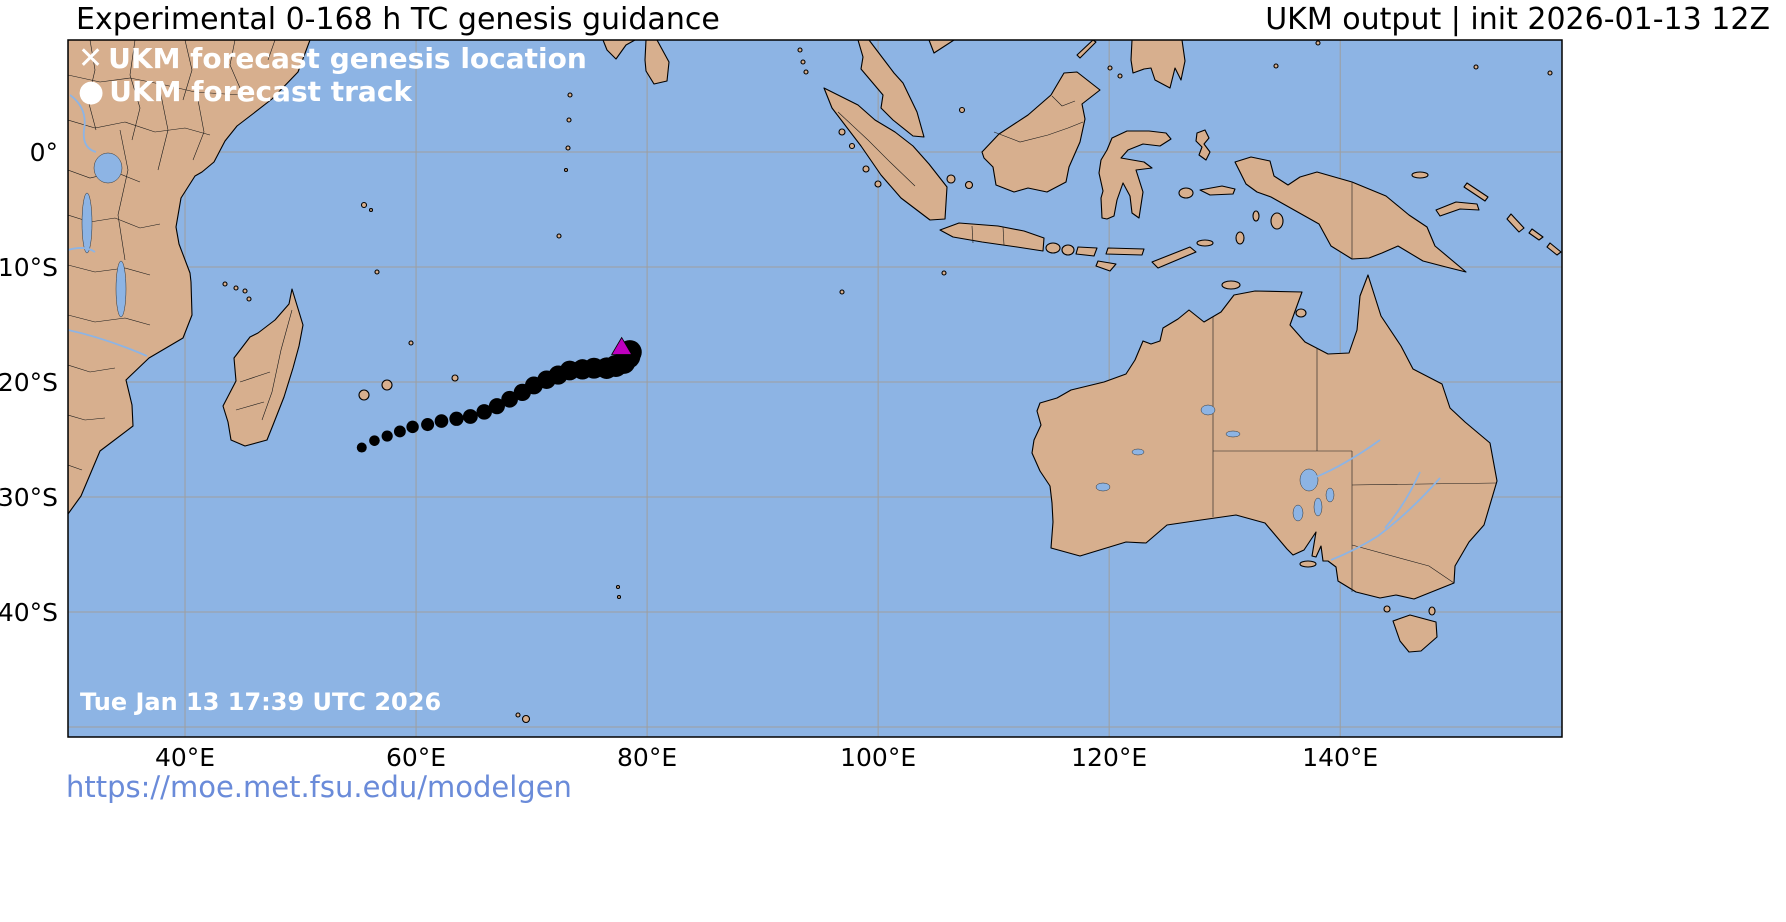 This screenshot has height=922, width=1786. Describe the element at coordinates (44, 152) in the screenshot. I see `lat-tick-label: 0°` at that location.